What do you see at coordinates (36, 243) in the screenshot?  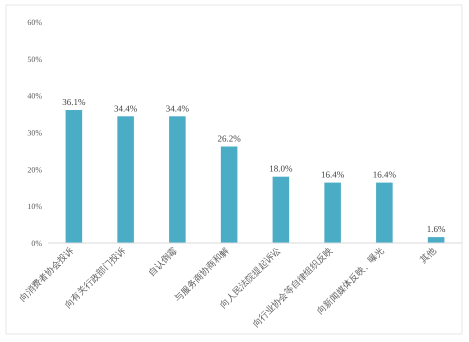 I see `y-tick-label: 0%` at bounding box center [36, 243].